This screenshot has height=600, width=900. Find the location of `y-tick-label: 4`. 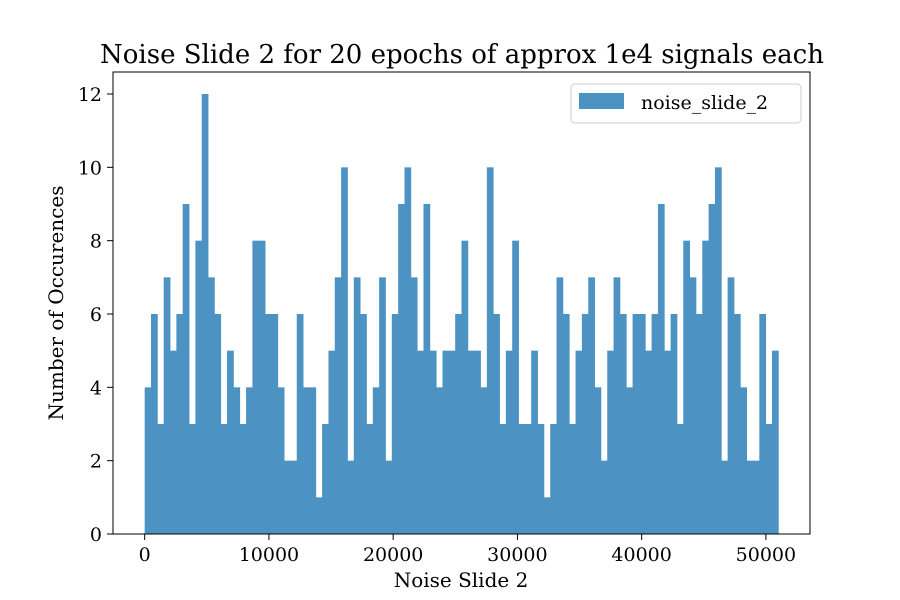

y-tick-label: 4 is located at coordinates (96, 388).